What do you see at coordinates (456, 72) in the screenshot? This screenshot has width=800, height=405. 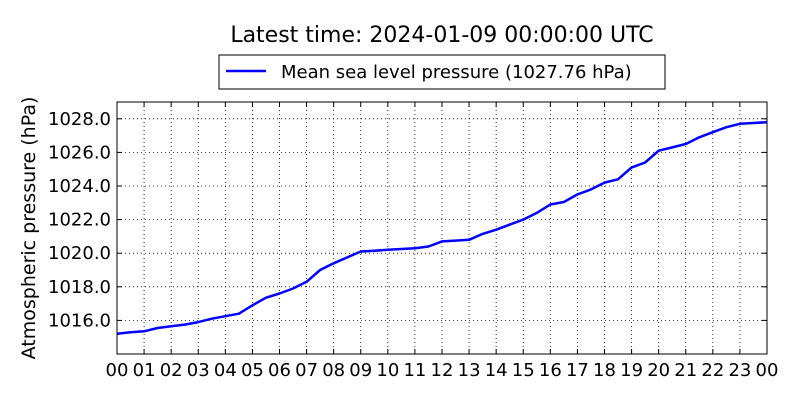 I see `legend-label: Mean sea level pressure (1027.76 hPa)` at bounding box center [456, 72].